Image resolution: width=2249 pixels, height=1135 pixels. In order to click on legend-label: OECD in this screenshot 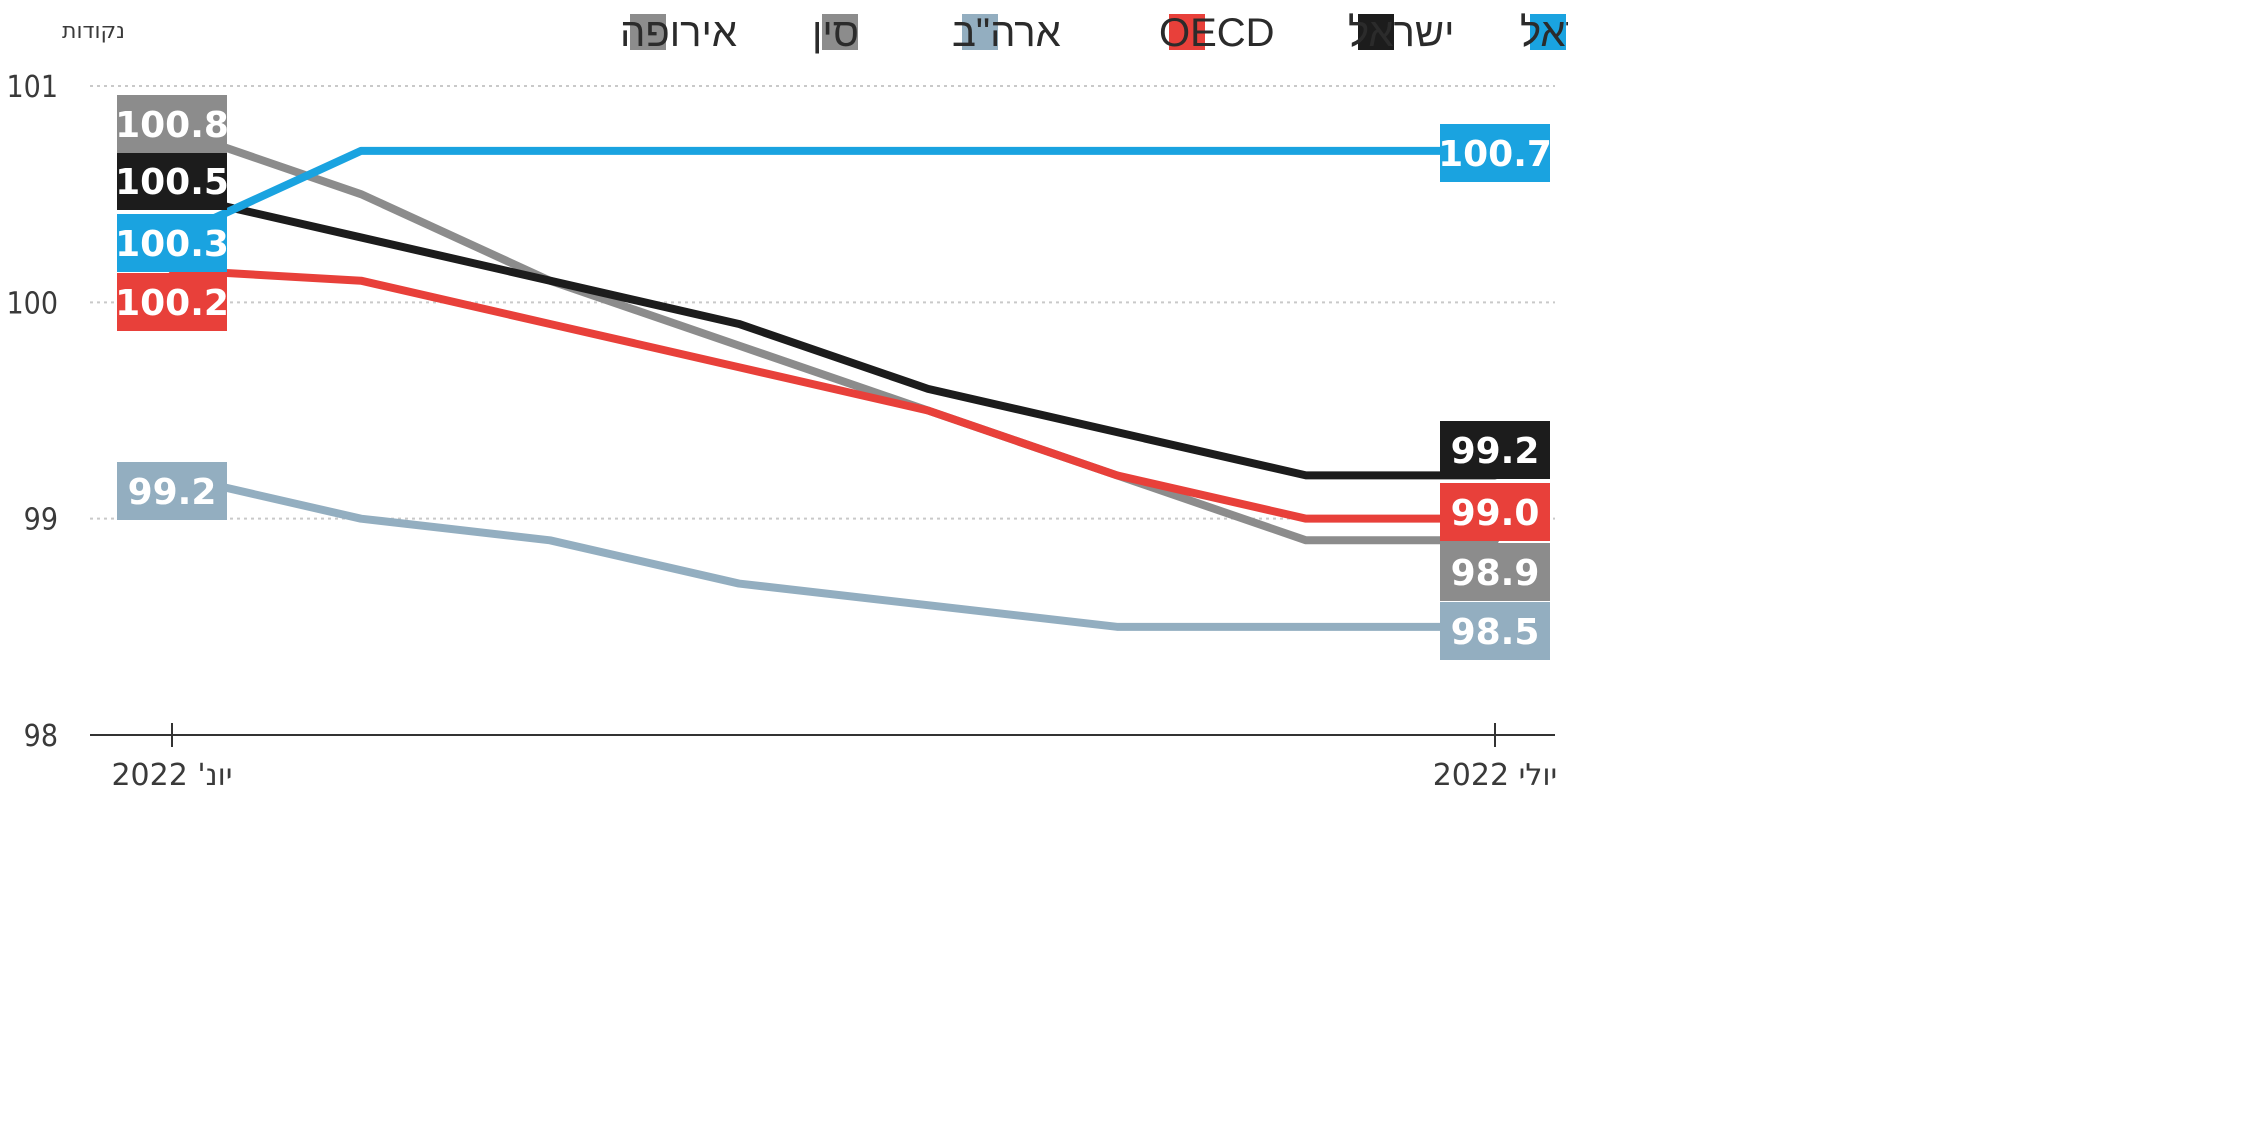, I will do `click(1217, 33)`.